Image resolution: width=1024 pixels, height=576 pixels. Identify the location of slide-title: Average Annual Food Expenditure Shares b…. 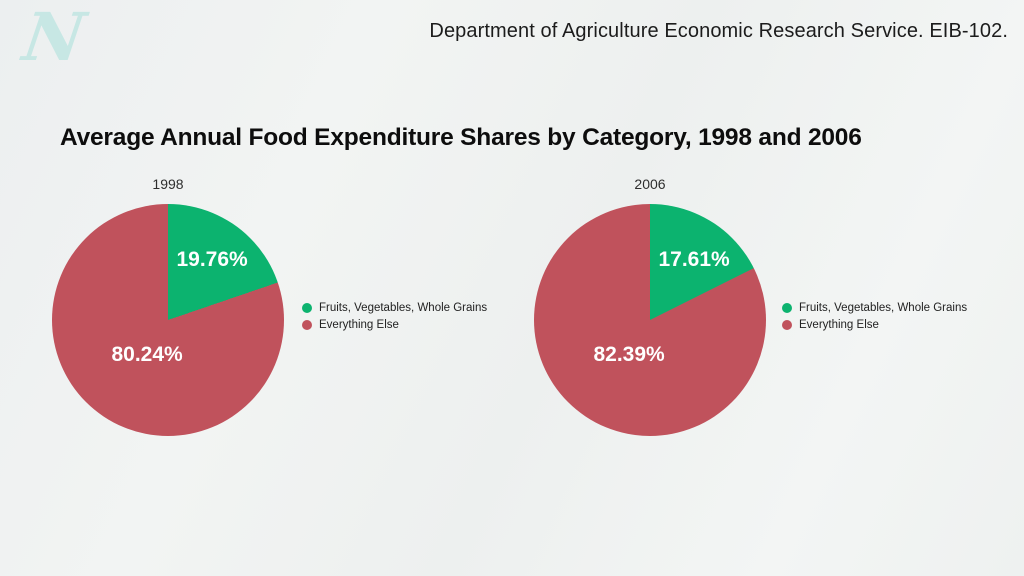
(461, 137).